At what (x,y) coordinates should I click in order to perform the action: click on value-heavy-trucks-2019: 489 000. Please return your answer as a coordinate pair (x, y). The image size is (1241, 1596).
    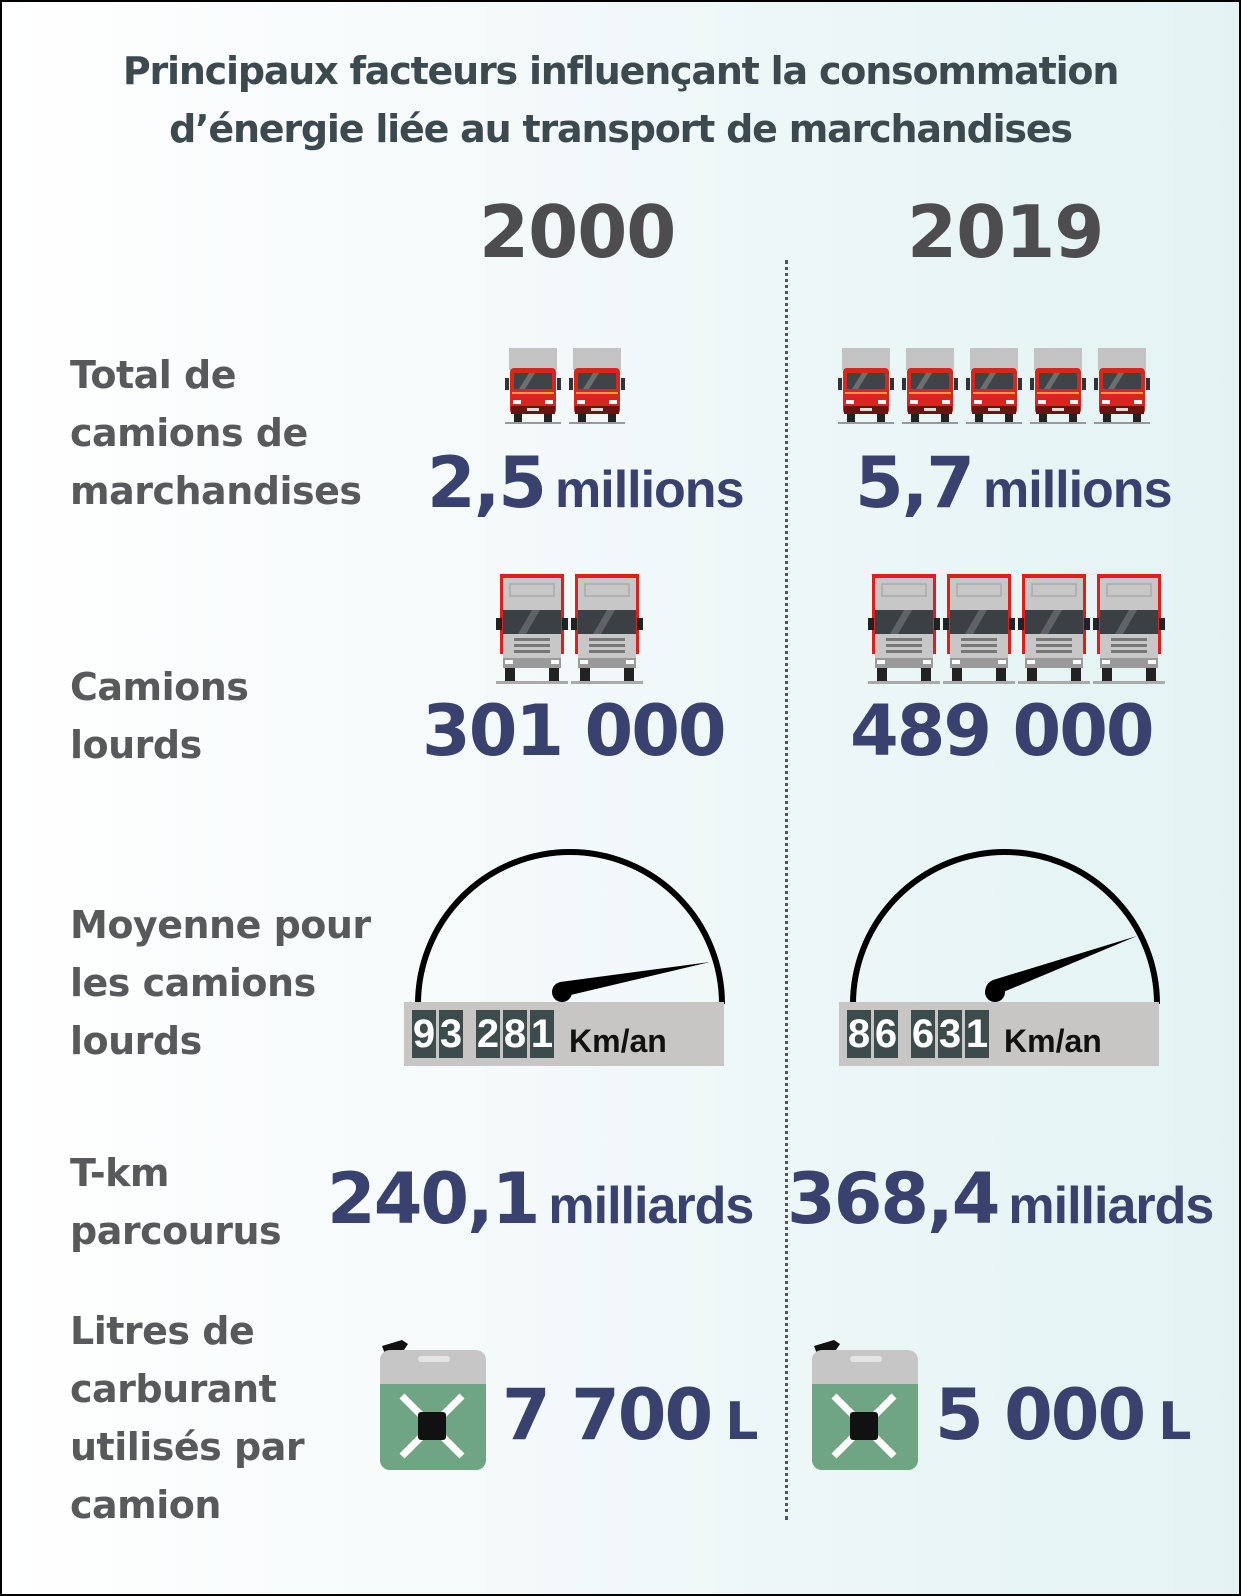
    Looking at the image, I should click on (1002, 731).